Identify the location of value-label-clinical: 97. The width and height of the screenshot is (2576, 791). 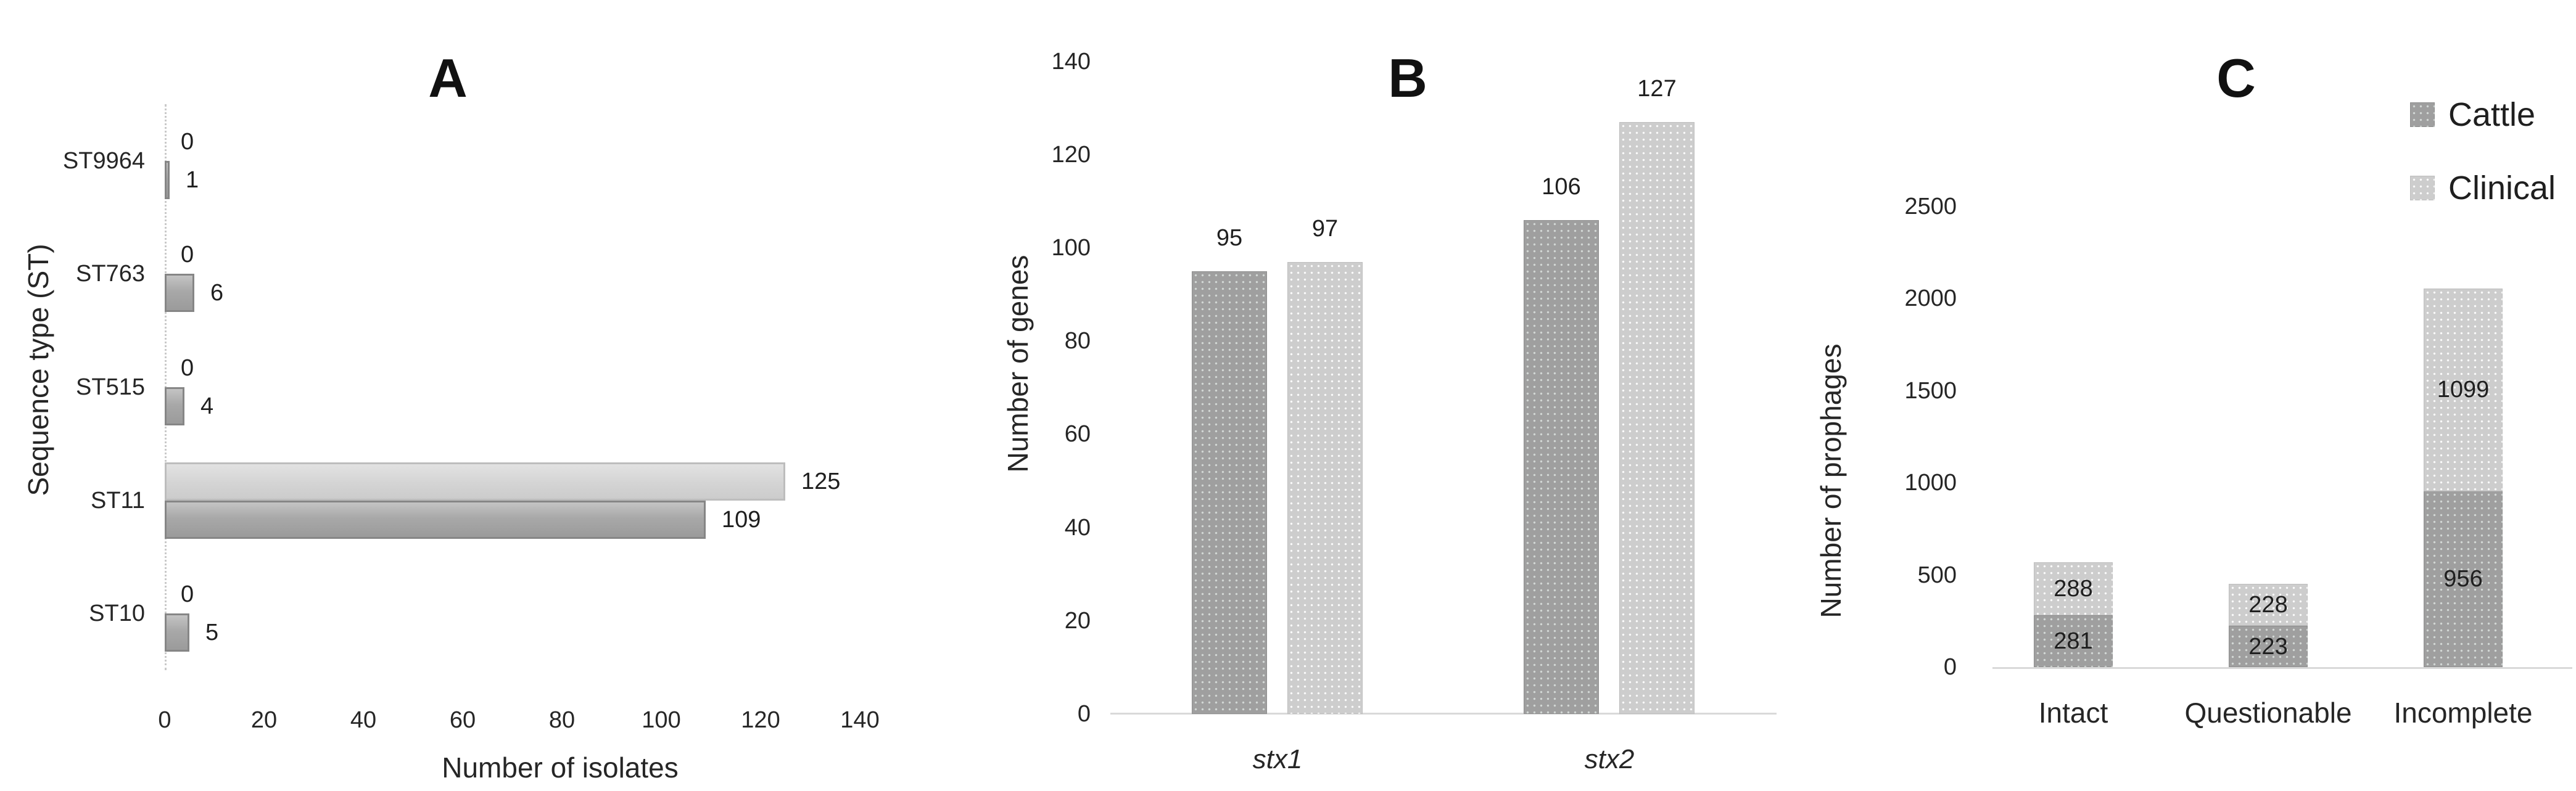
(1325, 229).